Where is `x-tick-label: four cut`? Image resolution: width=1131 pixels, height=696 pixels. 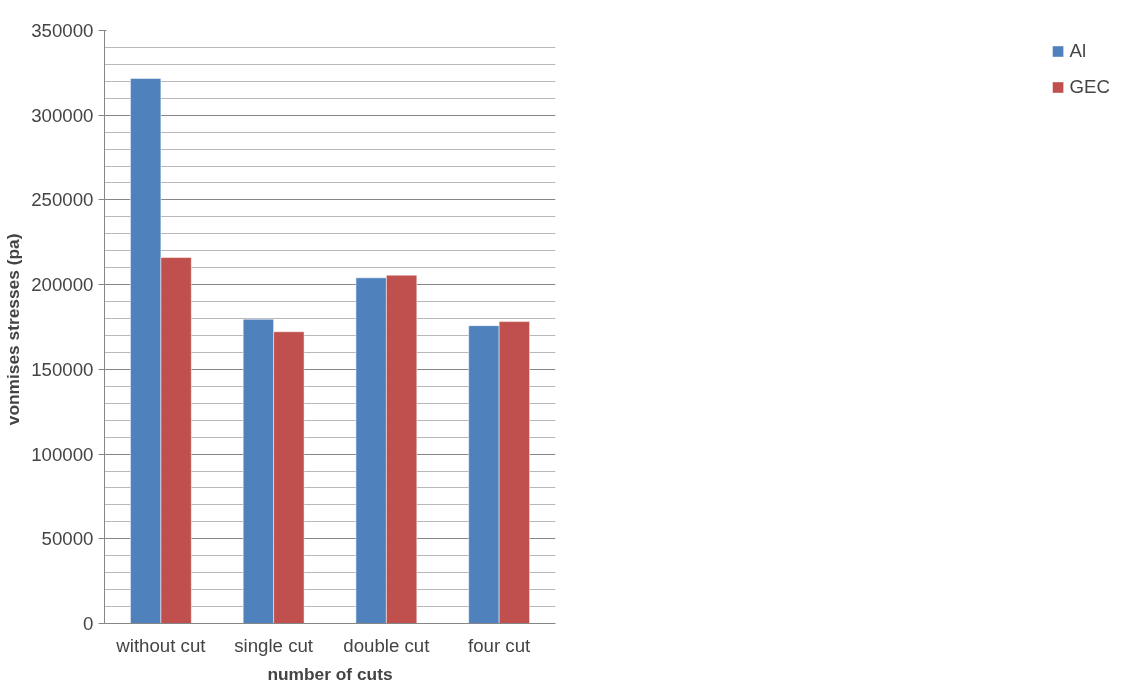
x-tick-label: four cut is located at coordinates (500, 645).